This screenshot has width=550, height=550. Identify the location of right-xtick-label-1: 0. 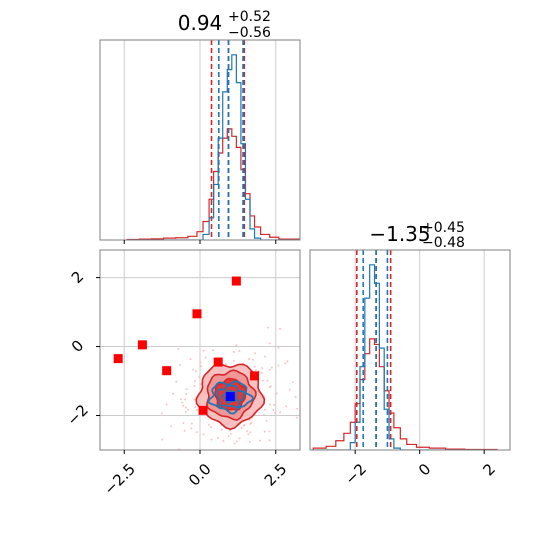
(424, 469).